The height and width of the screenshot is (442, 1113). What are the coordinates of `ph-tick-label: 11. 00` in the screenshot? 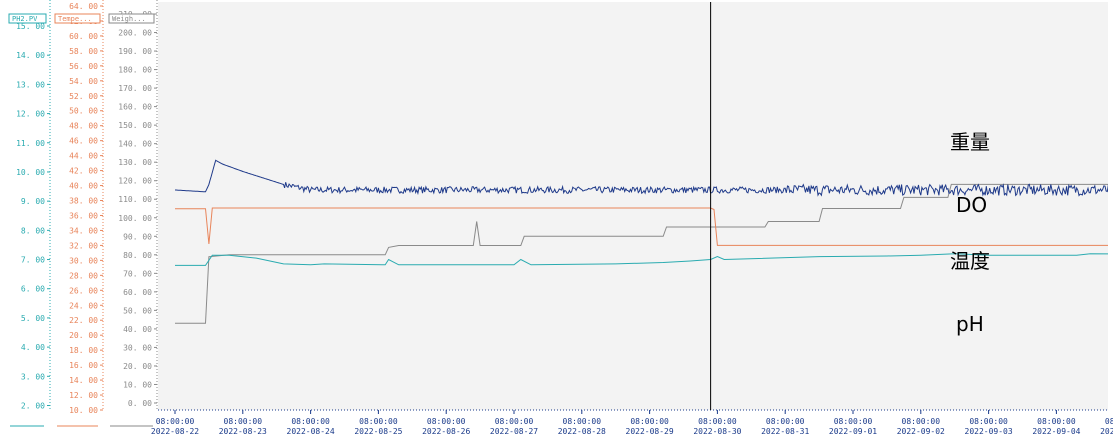 It's located at (30, 143).